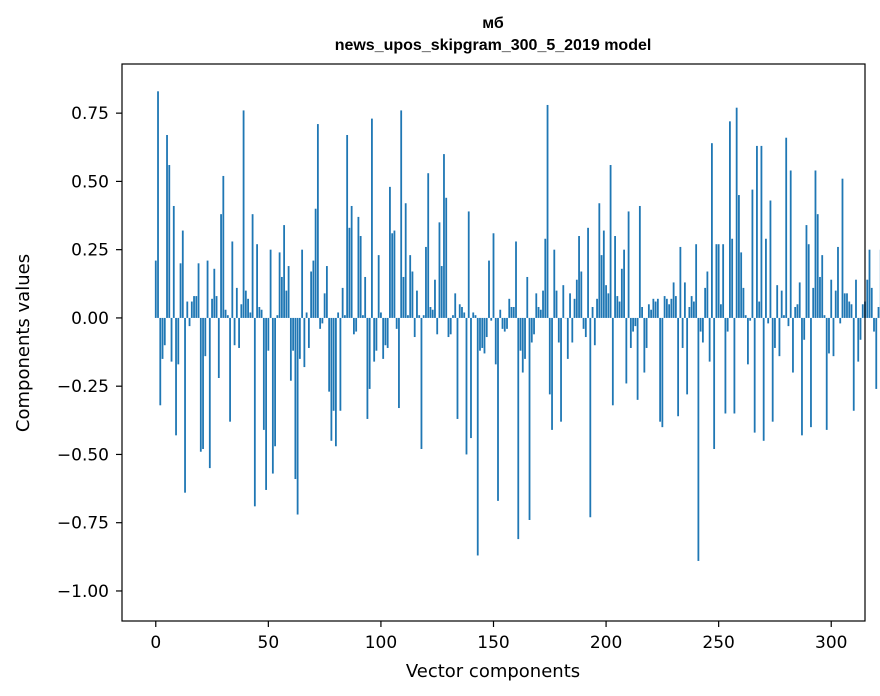 The height and width of the screenshot is (696, 880). What do you see at coordinates (269, 643) in the screenshot?
I see `x-tick-label: 50` at bounding box center [269, 643].